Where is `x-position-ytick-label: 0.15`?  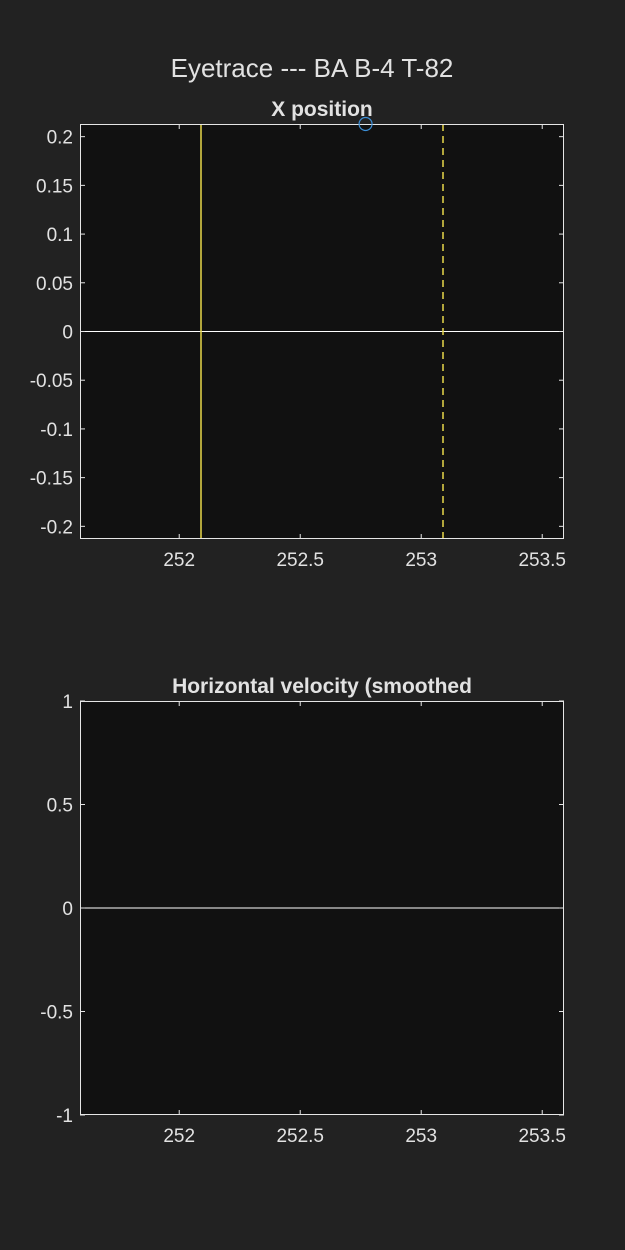
x-position-ytick-label: 0.15 is located at coordinates (54, 186).